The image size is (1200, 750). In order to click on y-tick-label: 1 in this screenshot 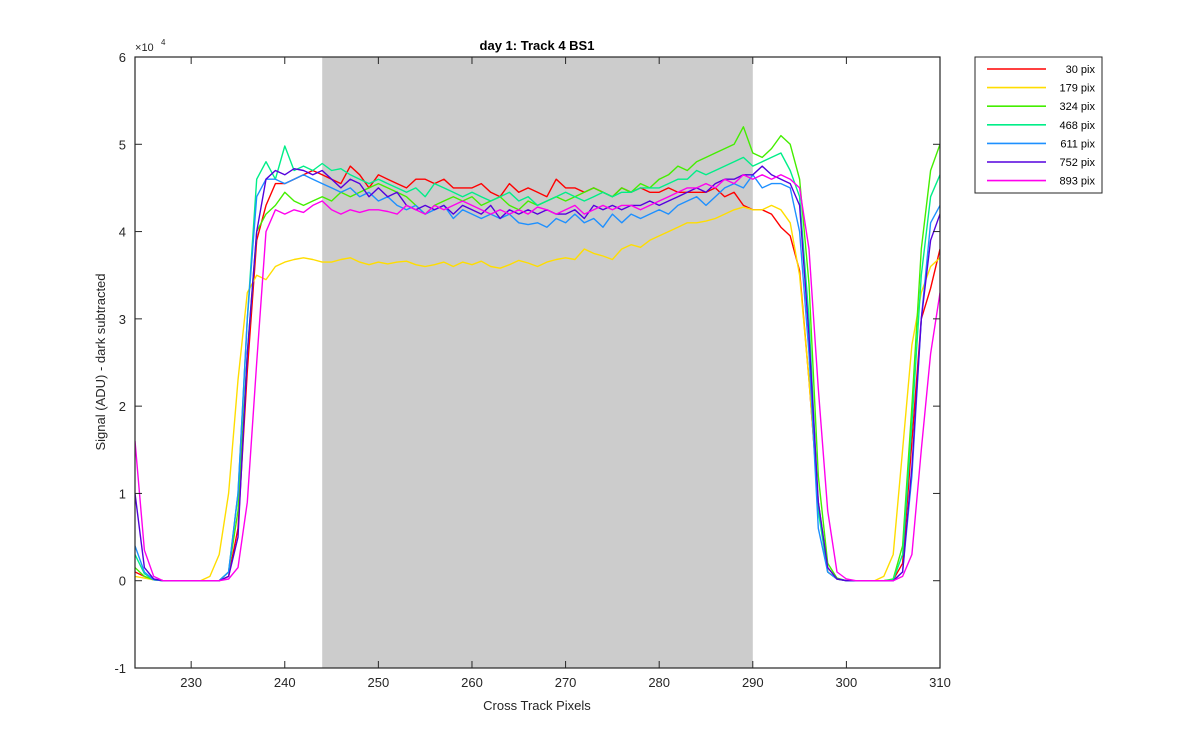, I will do `click(122, 493)`.